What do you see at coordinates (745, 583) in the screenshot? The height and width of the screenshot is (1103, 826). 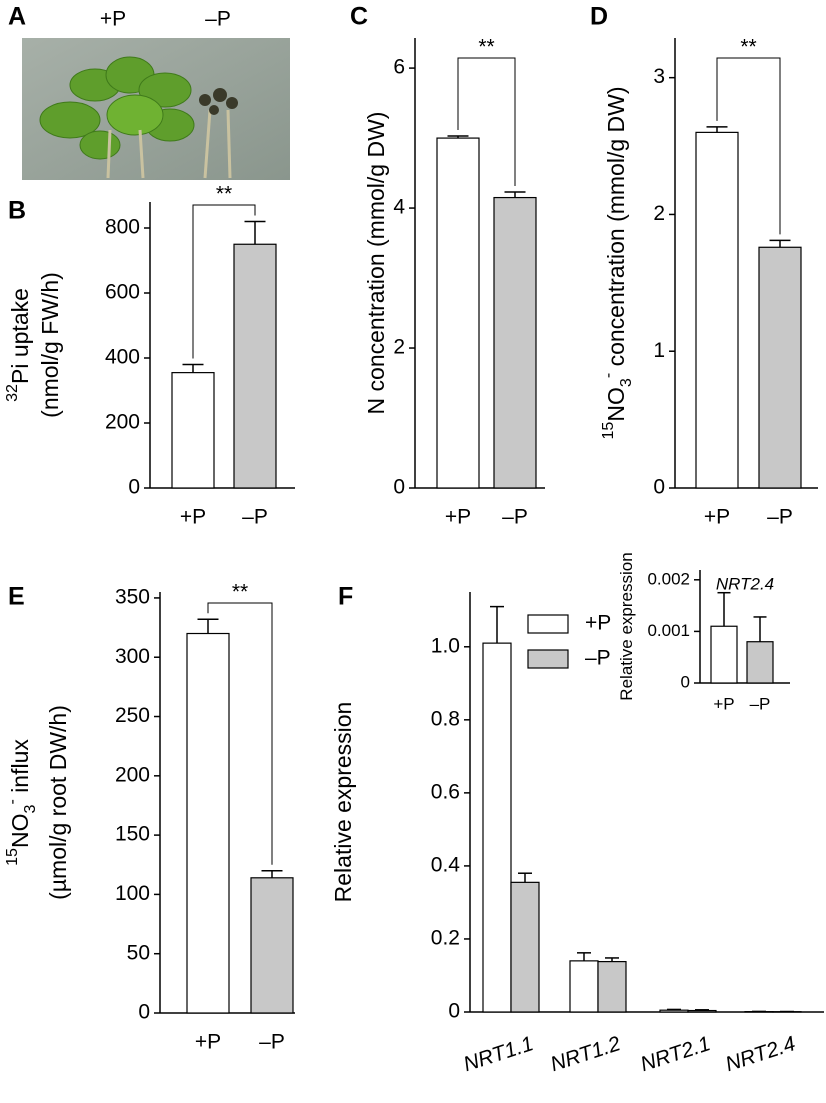 I see `chart-title: NRT2.4` at bounding box center [745, 583].